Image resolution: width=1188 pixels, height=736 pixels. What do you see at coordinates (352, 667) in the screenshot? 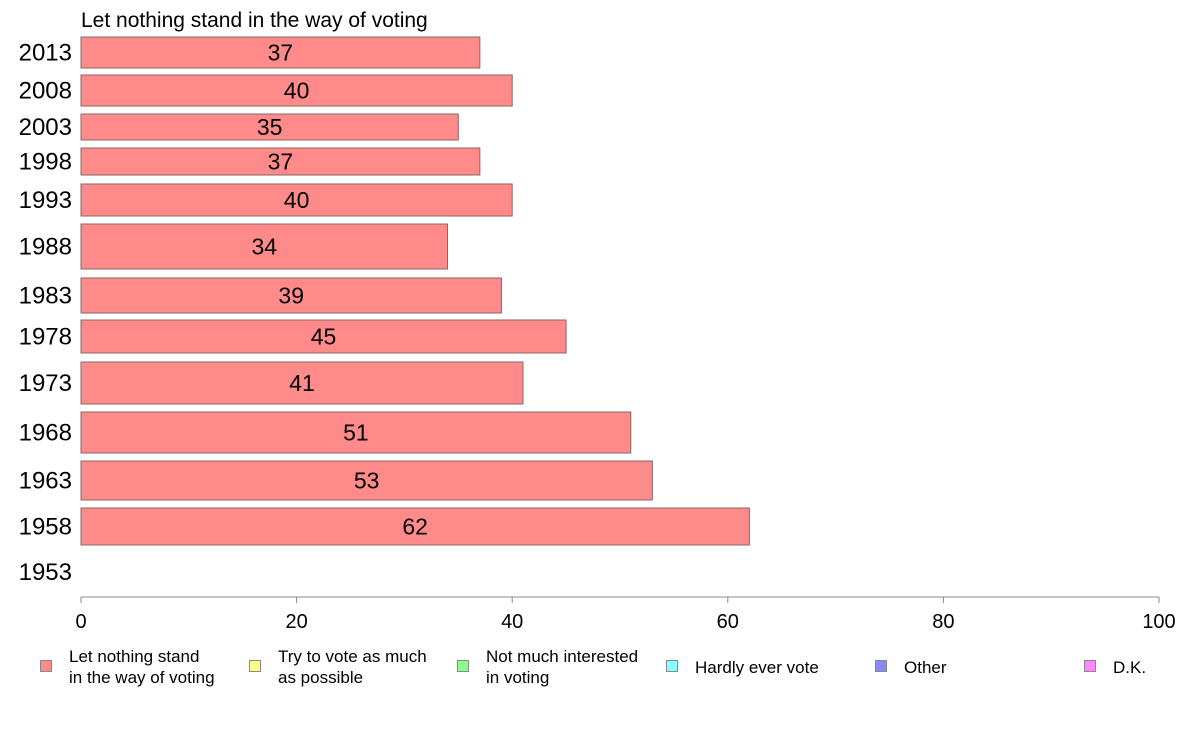
I see `legend-label: Try to vote as much as possible` at bounding box center [352, 667].